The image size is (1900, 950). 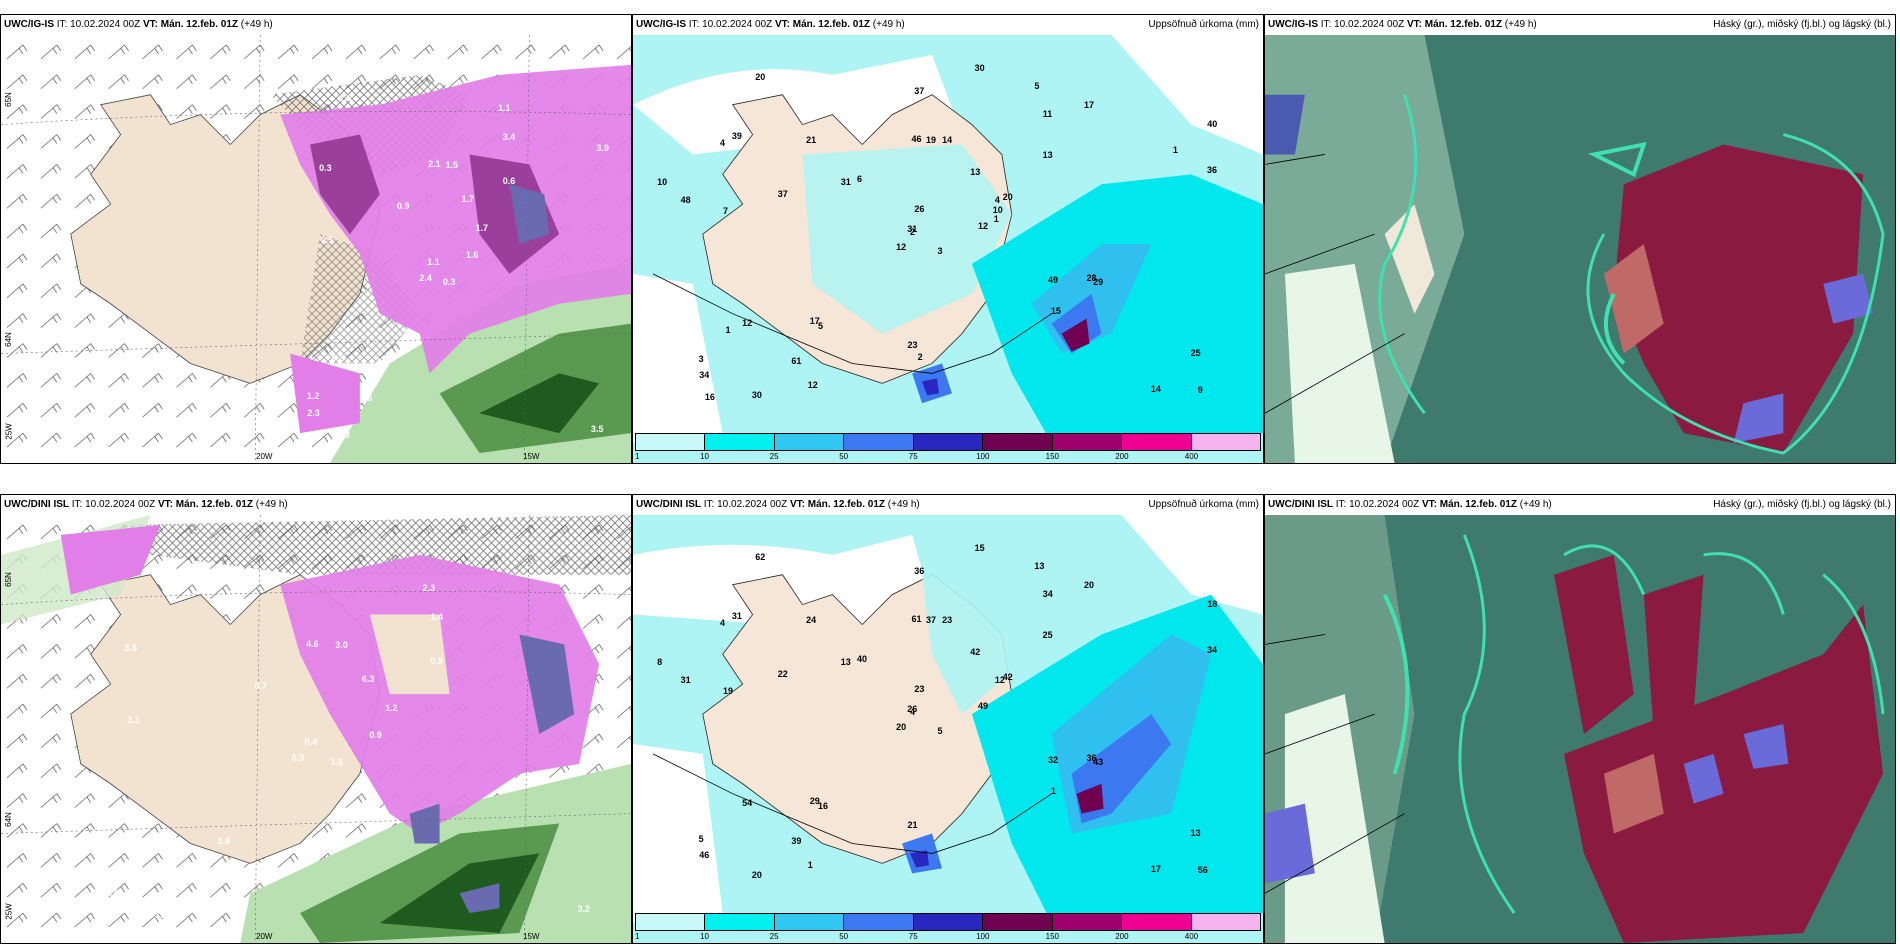 I want to click on value-label: 22, so click(x=782, y=673).